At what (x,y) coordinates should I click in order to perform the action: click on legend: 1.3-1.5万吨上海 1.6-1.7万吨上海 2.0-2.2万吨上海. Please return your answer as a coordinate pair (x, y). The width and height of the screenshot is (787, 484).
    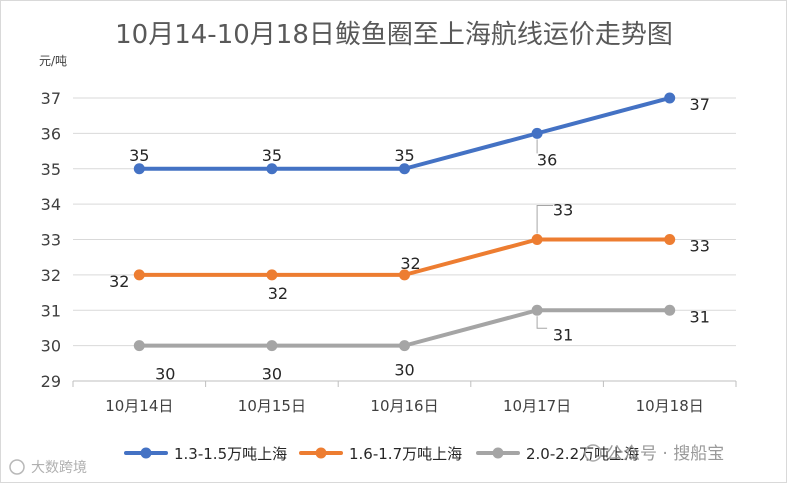
    Looking at the image, I should click on (381, 454).